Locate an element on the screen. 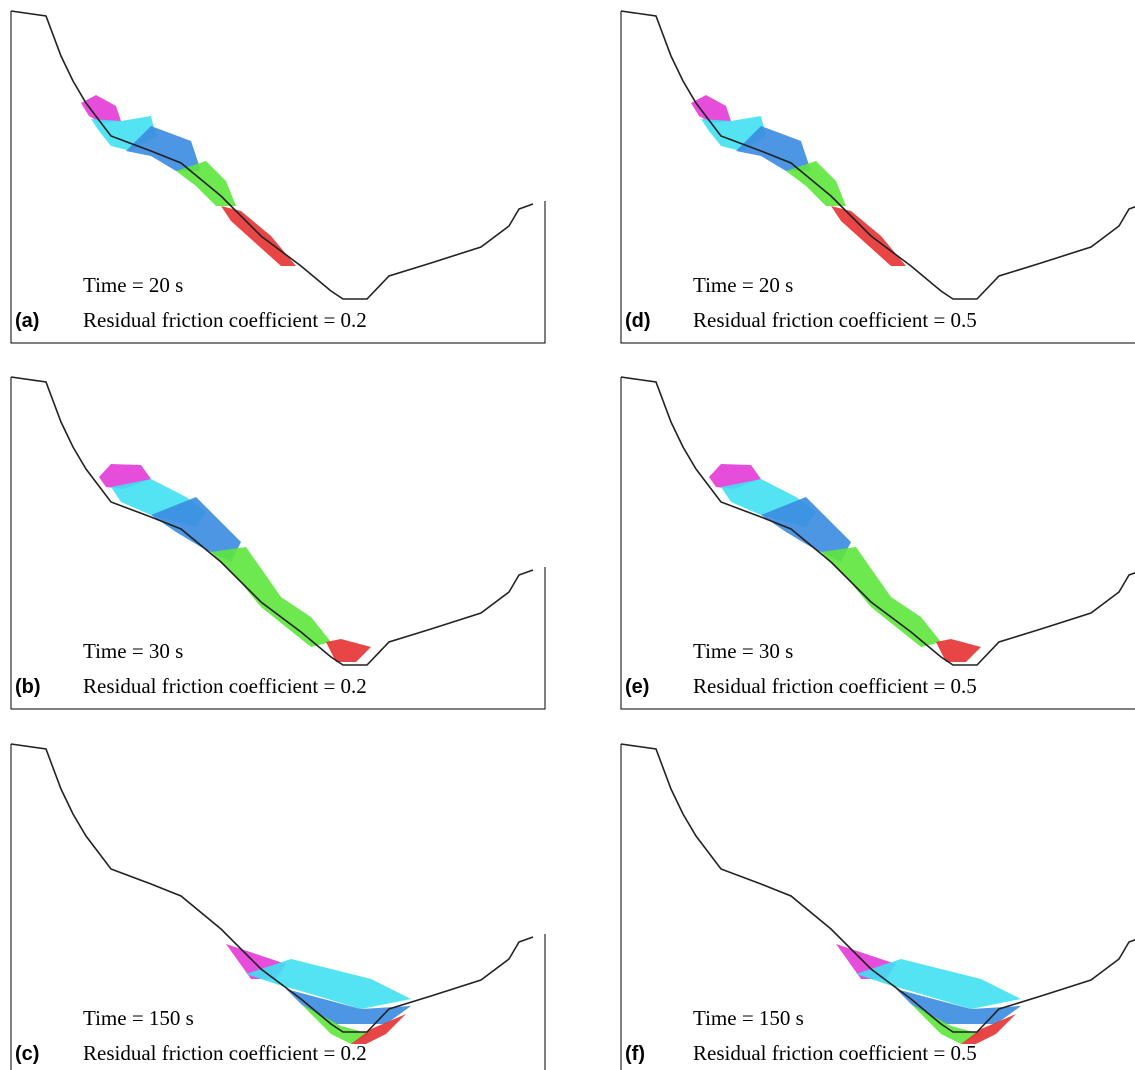  panel-label: (d) is located at coordinates (638, 321).